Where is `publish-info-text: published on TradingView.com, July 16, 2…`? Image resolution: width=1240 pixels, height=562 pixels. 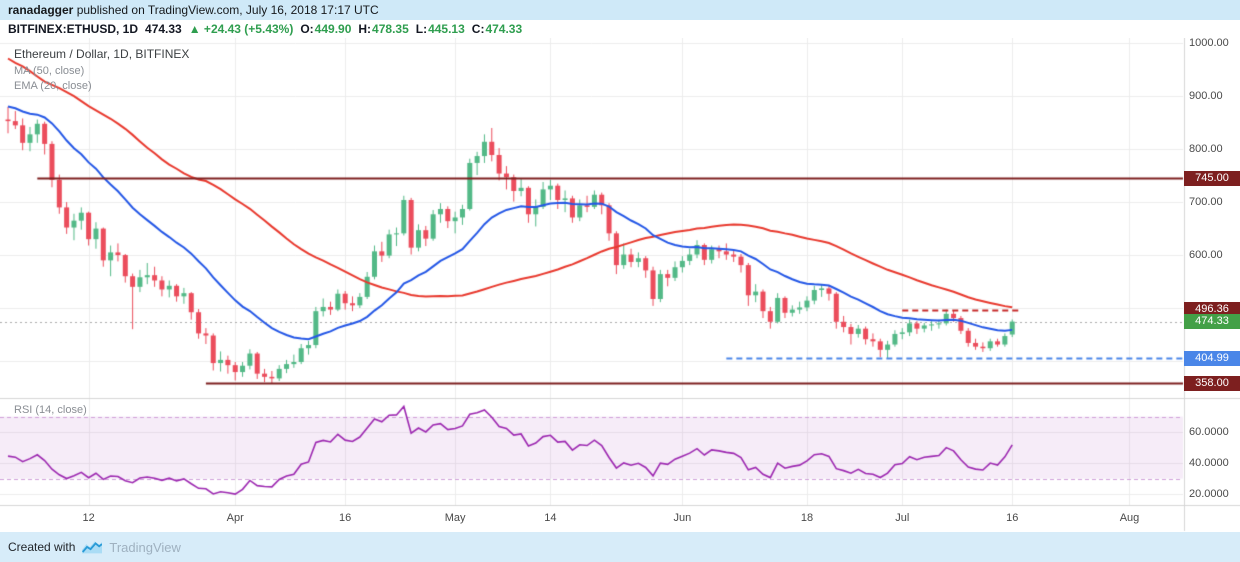 publish-info-text: published on TradingView.com, July 16, 2… is located at coordinates (226, 10).